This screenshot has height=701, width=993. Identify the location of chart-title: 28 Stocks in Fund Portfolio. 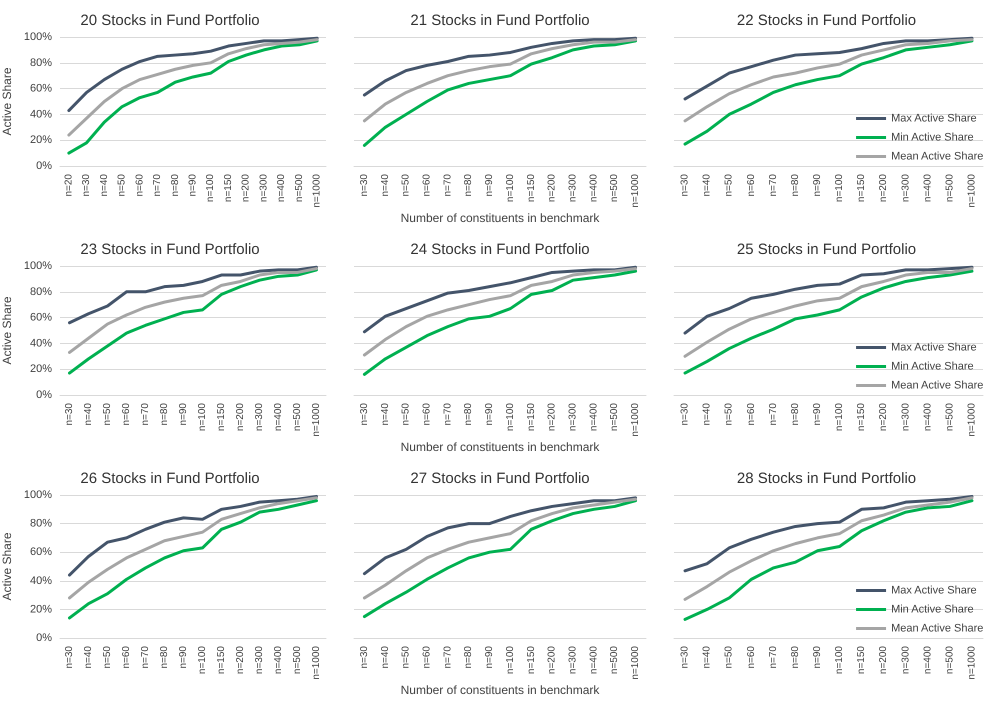
(826, 478).